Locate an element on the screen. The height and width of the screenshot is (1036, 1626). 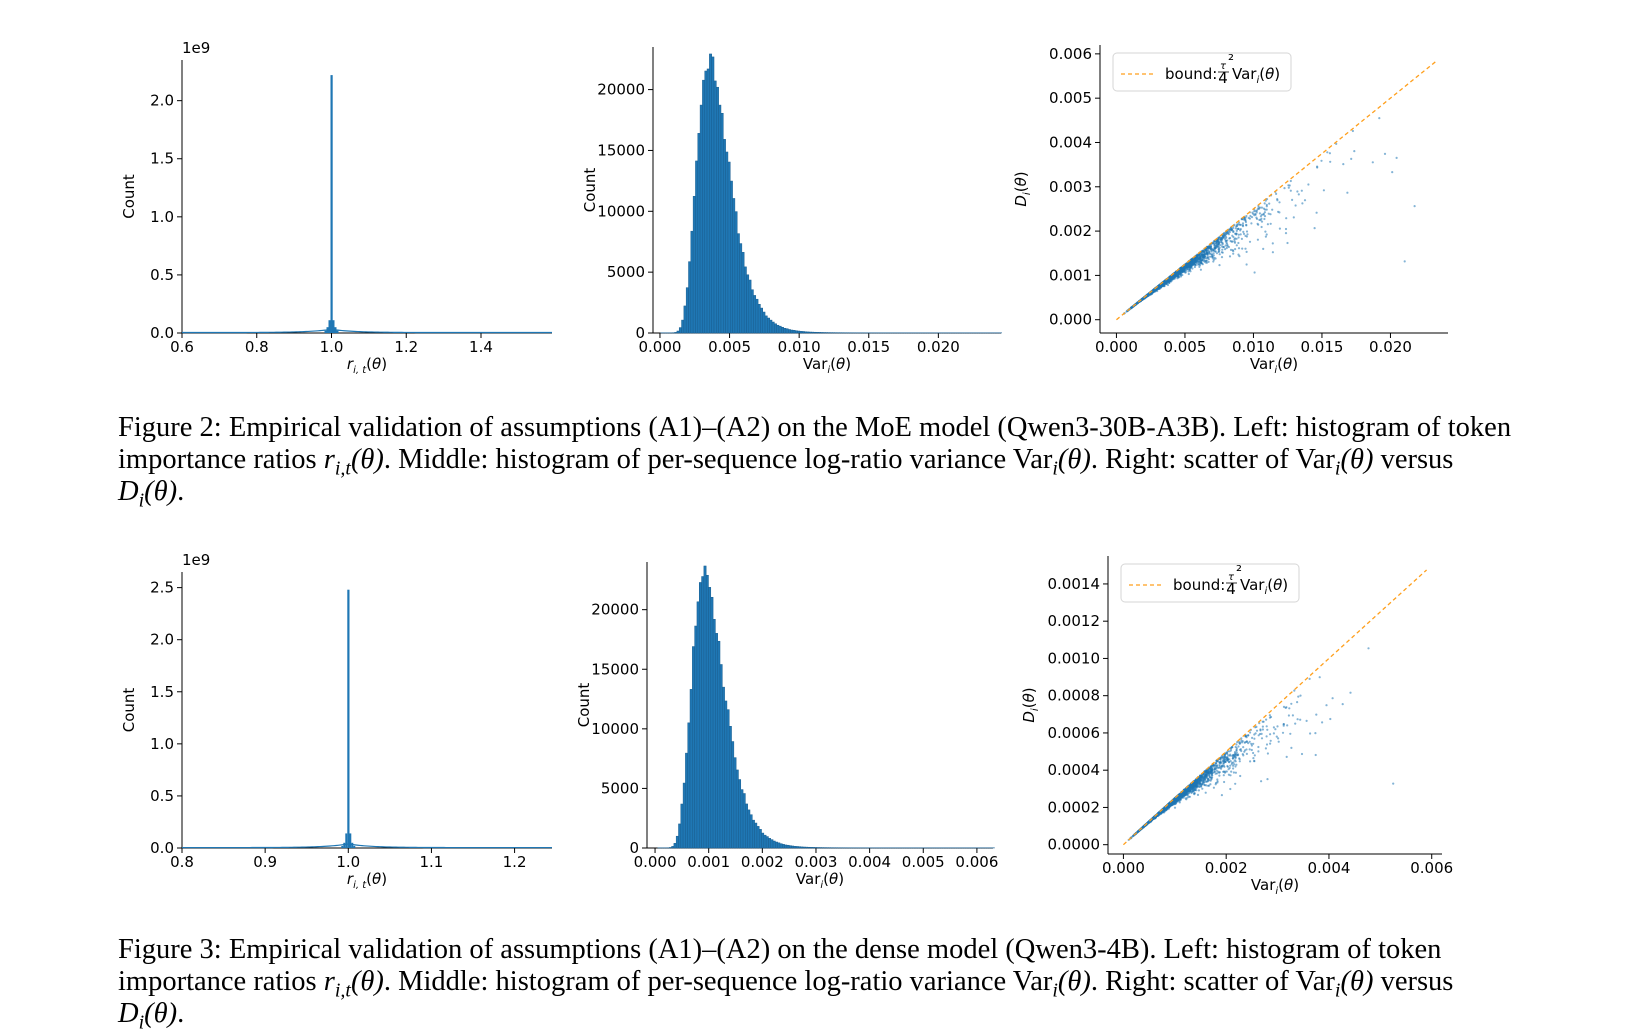
y-multiplier: 1e9 is located at coordinates (196, 48).